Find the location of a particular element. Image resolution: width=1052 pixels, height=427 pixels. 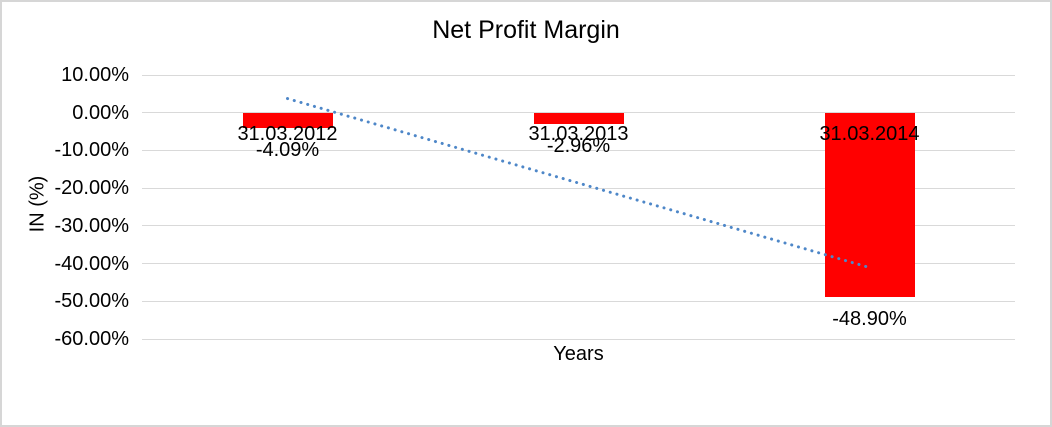

value-label: -4.09% is located at coordinates (287, 150).